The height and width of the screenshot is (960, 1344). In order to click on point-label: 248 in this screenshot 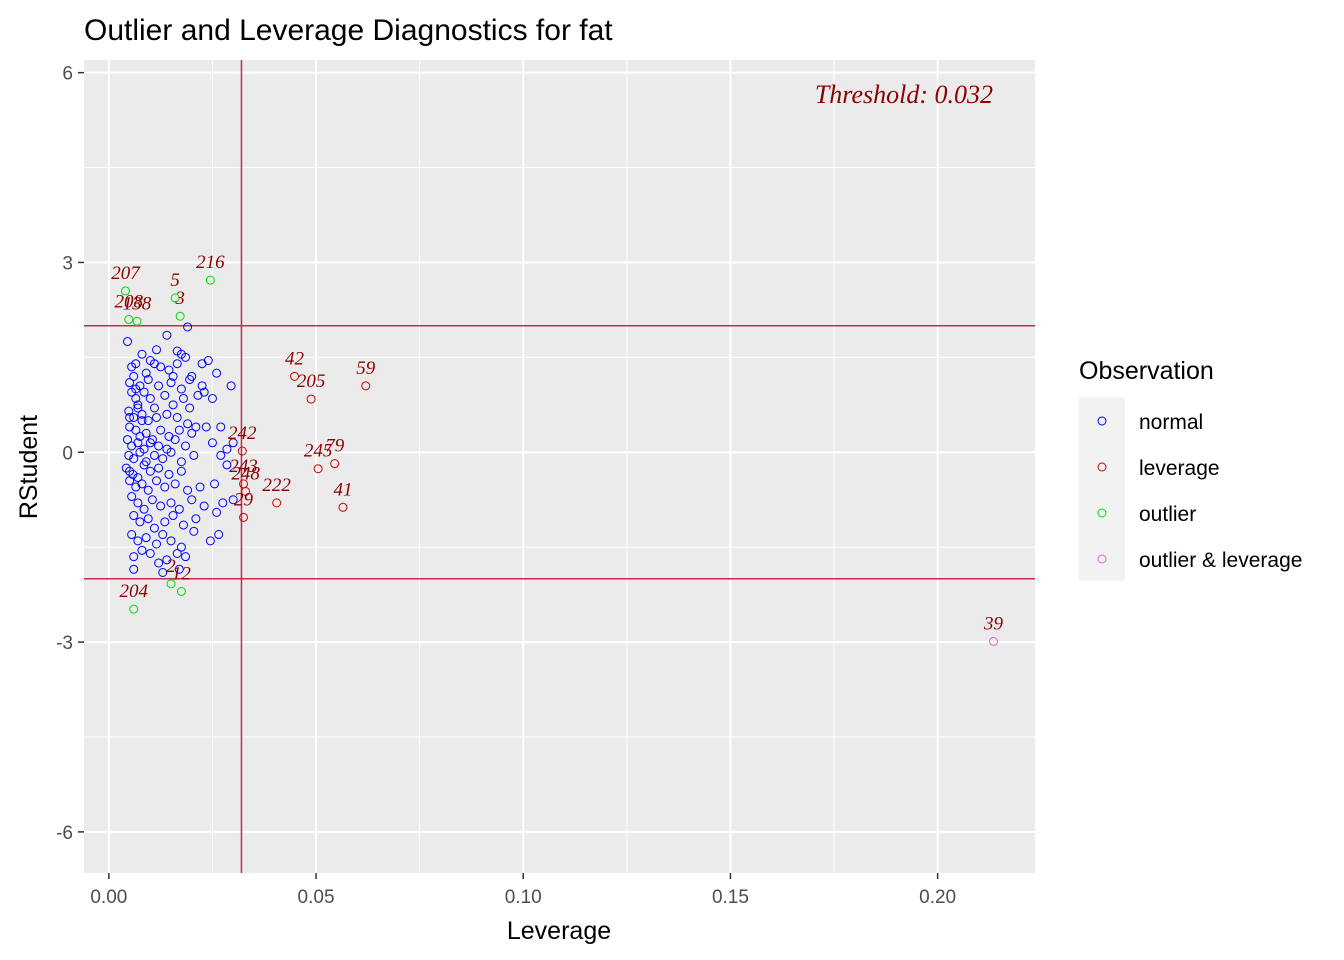, I will do `click(245, 473)`.